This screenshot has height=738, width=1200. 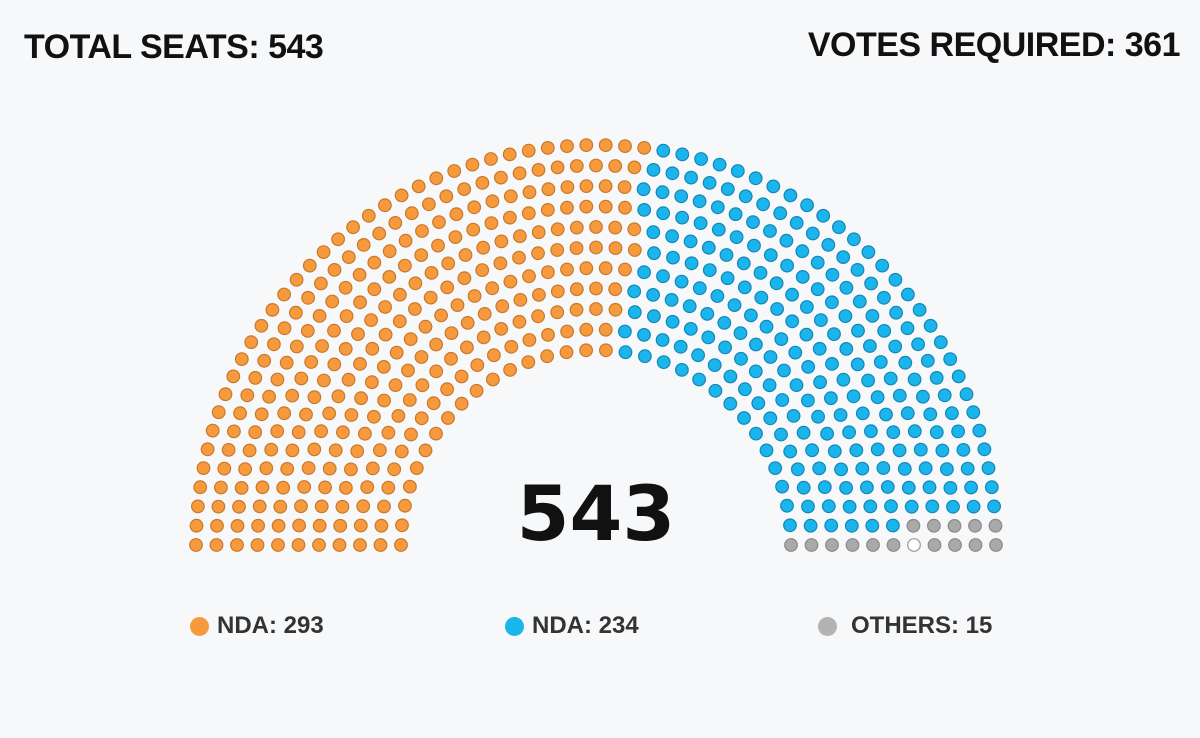 I want to click on legend-label-others: OTHERS: 15, so click(x=922, y=625).